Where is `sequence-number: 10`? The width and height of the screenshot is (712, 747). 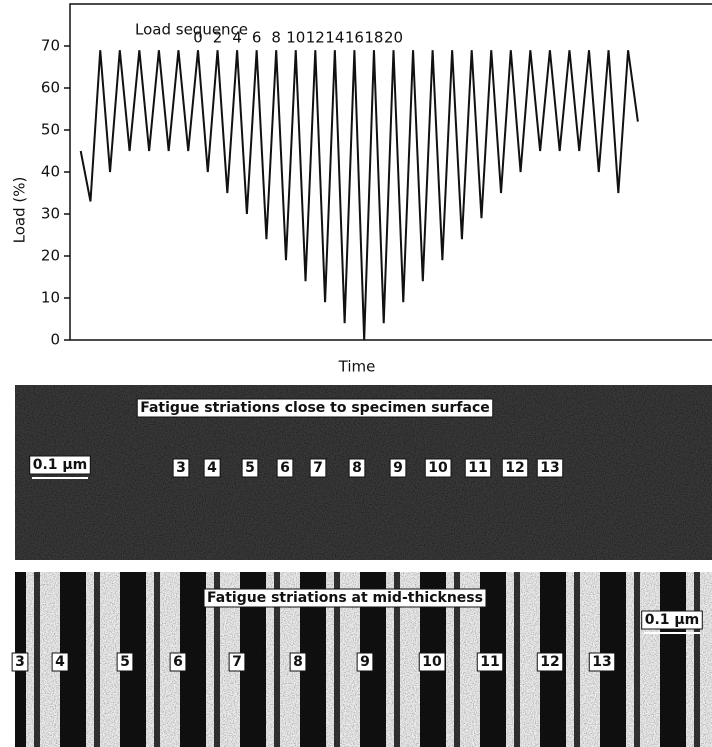
sequence-number: 10 is located at coordinates (295, 38).